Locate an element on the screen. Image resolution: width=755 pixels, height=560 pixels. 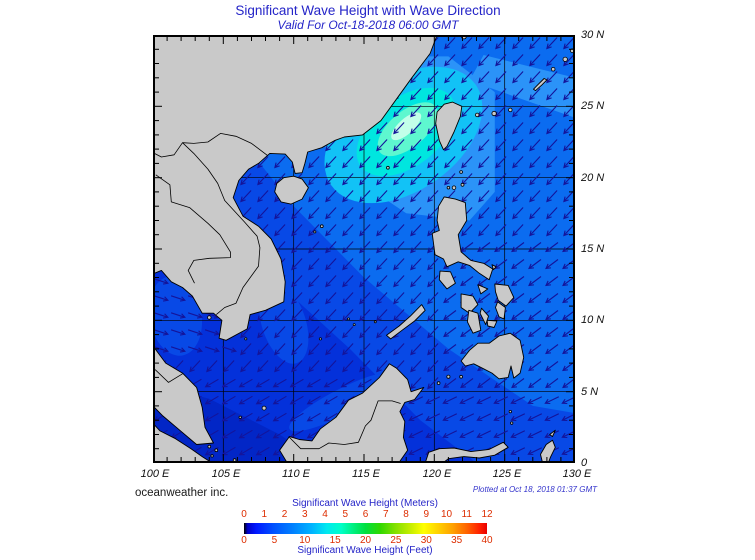
colorbar-meters-tick: 7 is located at coordinates (385, 514).